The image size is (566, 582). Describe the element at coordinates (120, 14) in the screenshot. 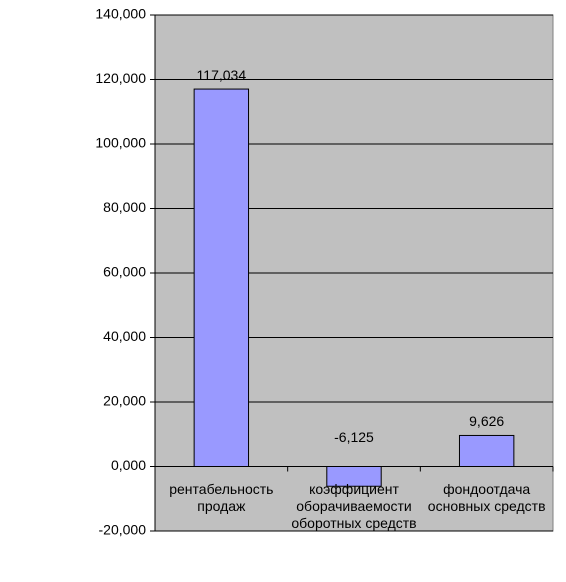

I see `y-tick-label: 140,000` at that location.